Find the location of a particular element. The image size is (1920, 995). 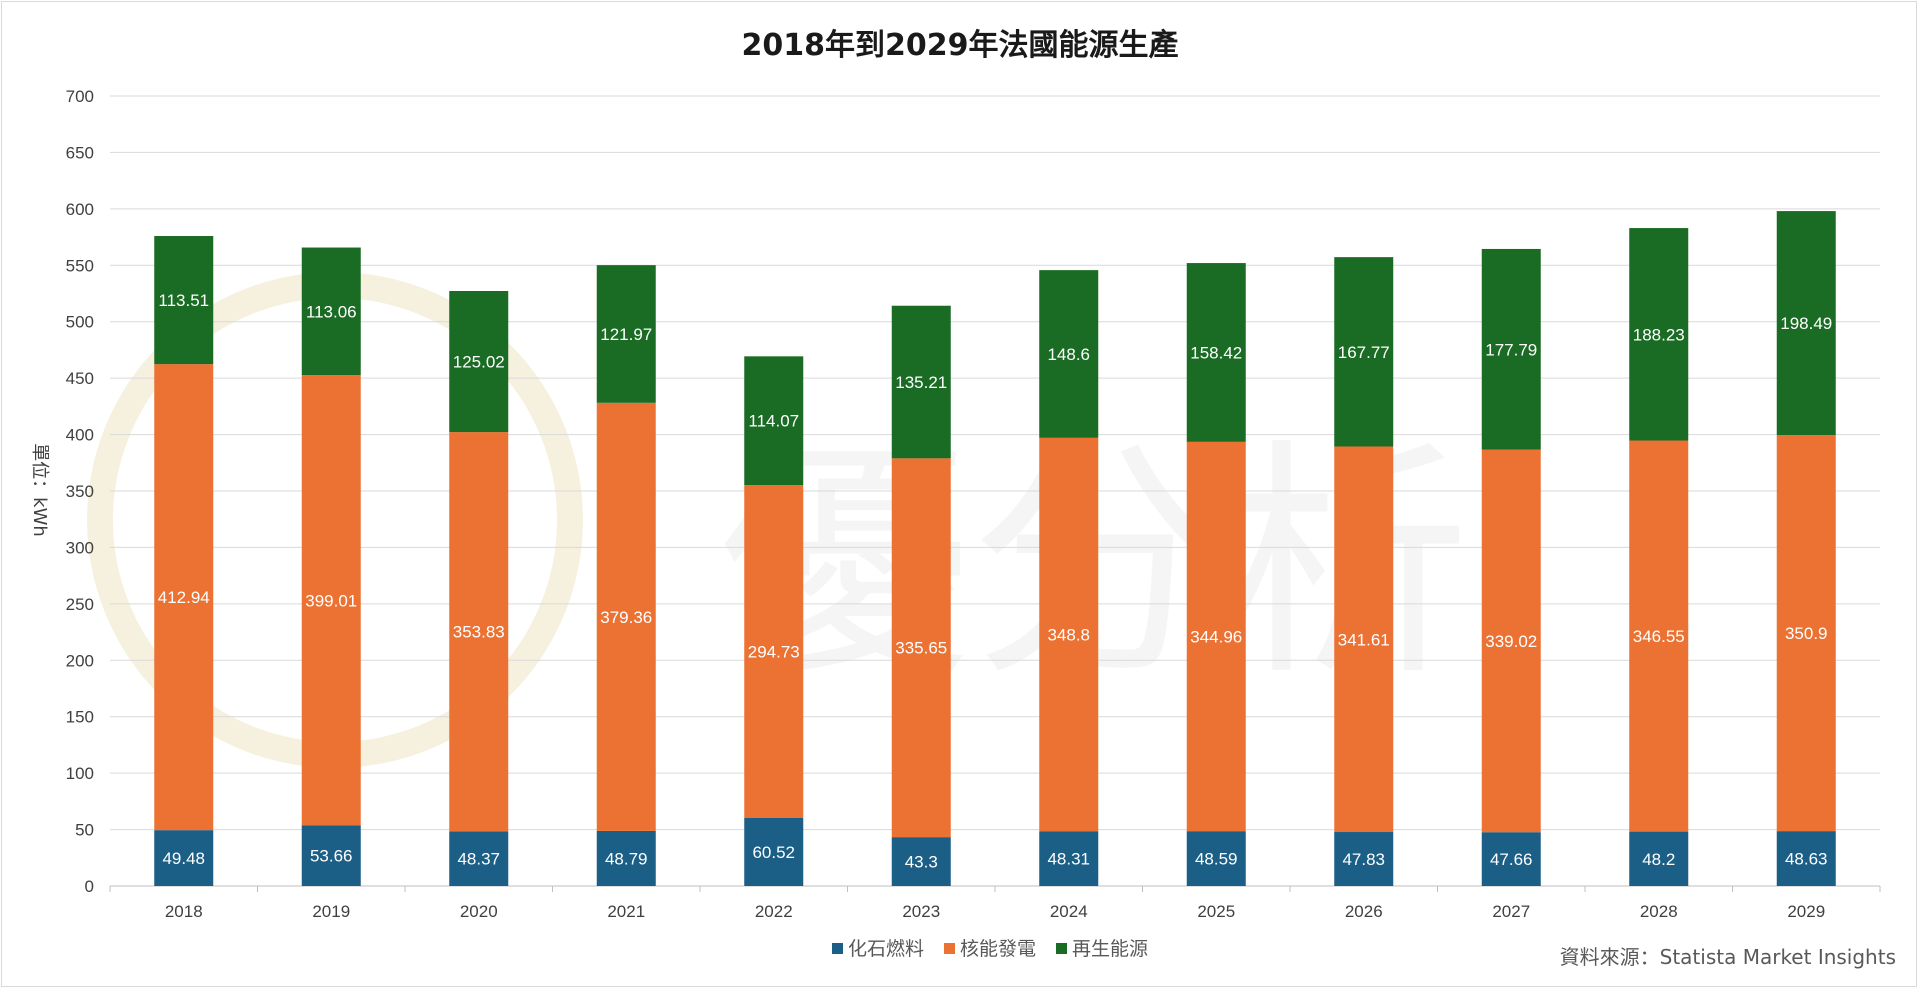

data-label: 148.6 is located at coordinates (1068, 354).